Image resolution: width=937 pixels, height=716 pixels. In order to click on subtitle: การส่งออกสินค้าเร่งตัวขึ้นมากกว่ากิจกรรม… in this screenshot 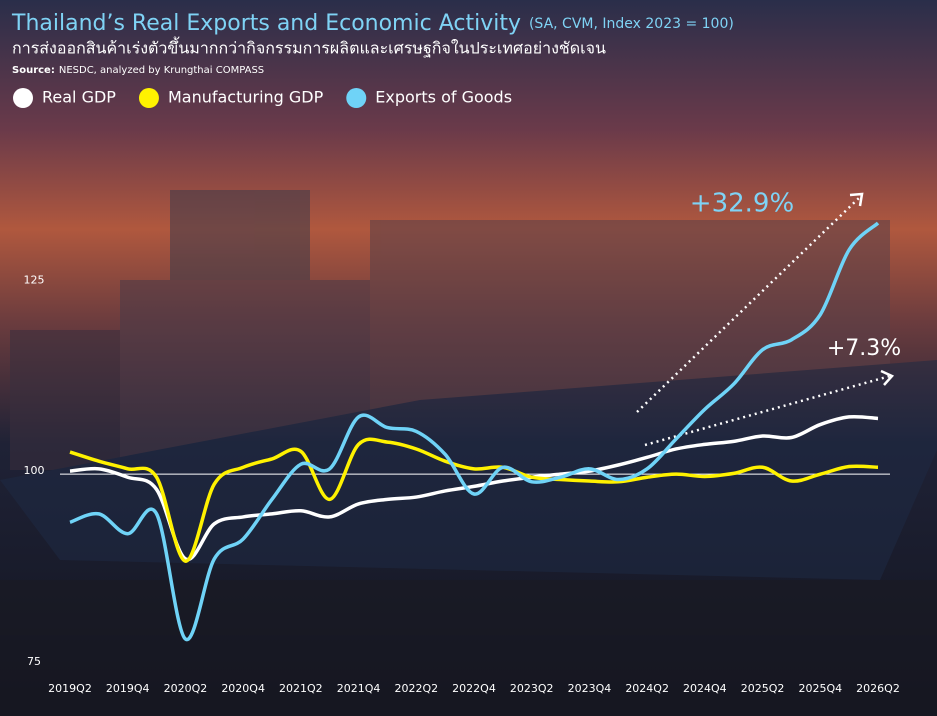, I will do `click(309, 47)`.